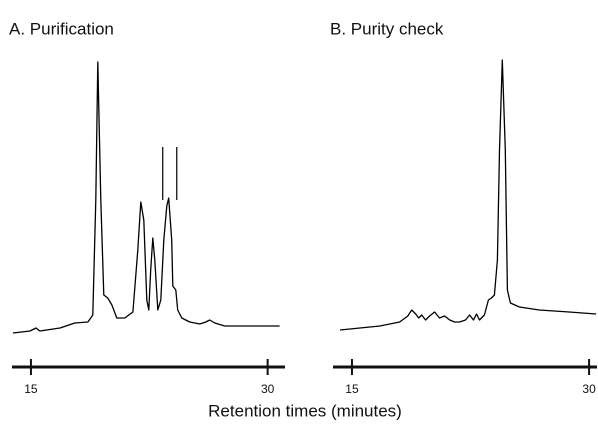 The width and height of the screenshot is (598, 430). I want to click on panel-title: B. Purity check, so click(387, 28).